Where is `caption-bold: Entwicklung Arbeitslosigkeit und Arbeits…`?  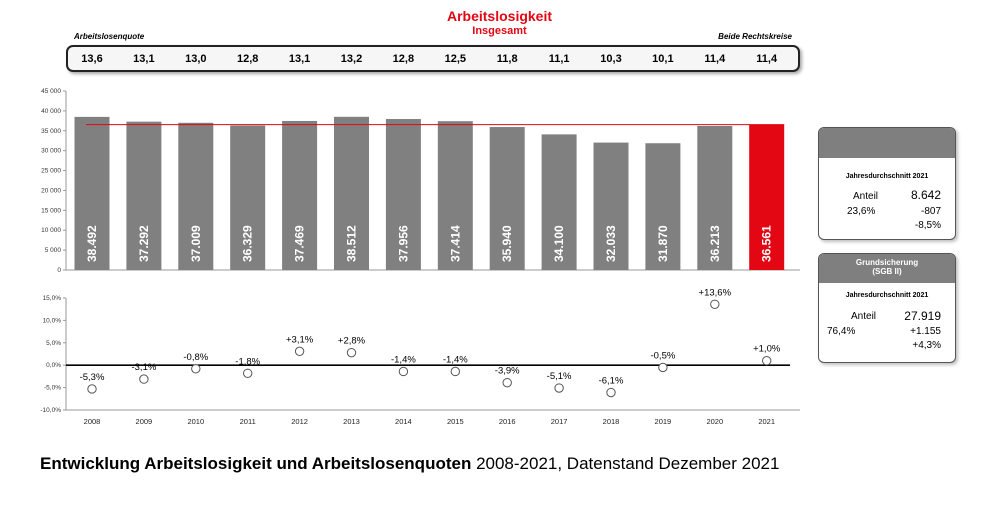
caption-bold: Entwicklung Arbeitslosigkeit und Arbeits… is located at coordinates (256, 463).